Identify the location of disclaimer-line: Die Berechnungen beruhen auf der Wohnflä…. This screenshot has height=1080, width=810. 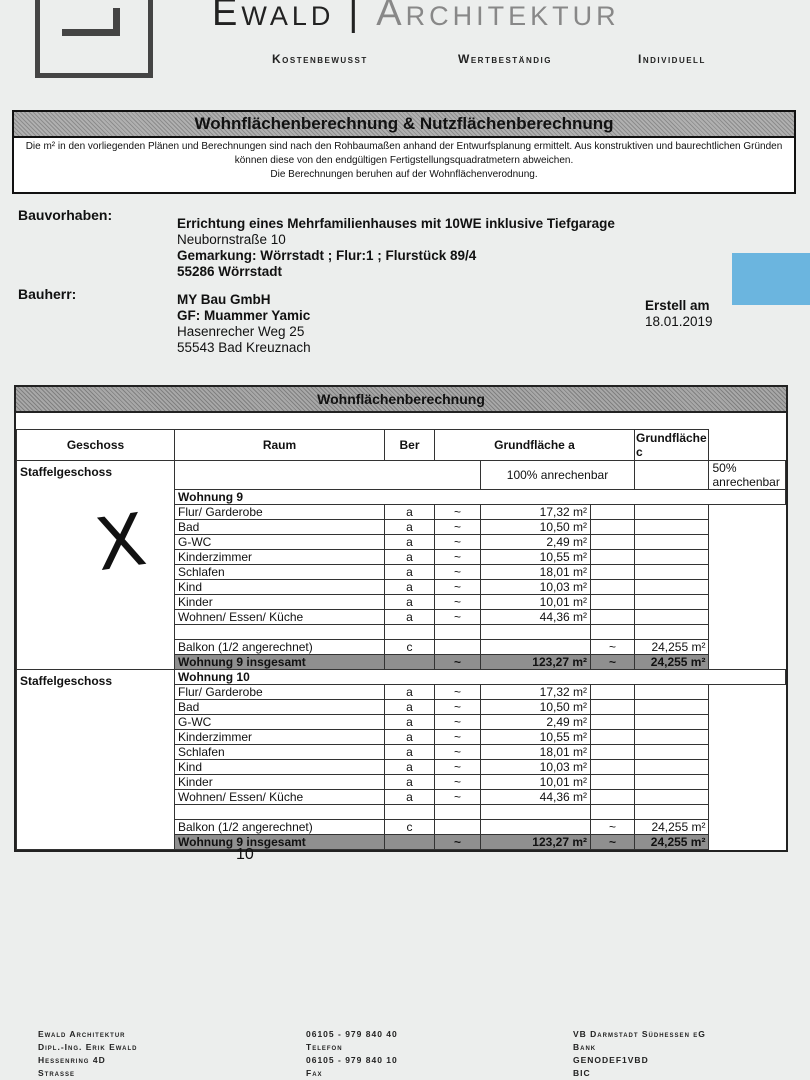
(404, 174).